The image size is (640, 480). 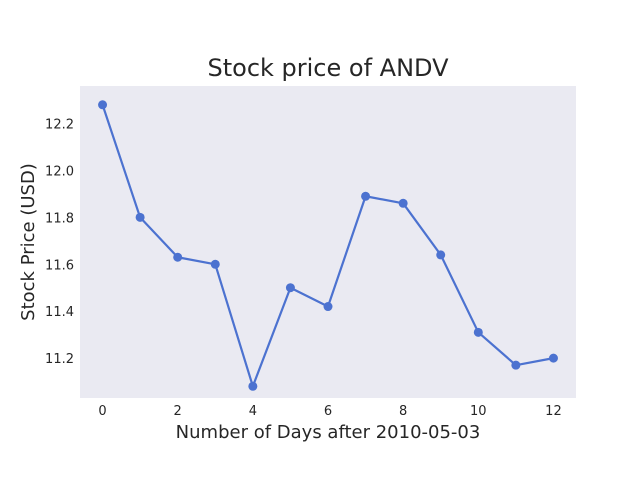 What do you see at coordinates (28, 242) in the screenshot?
I see `y-axis-label: Stock Price (USD)` at bounding box center [28, 242].